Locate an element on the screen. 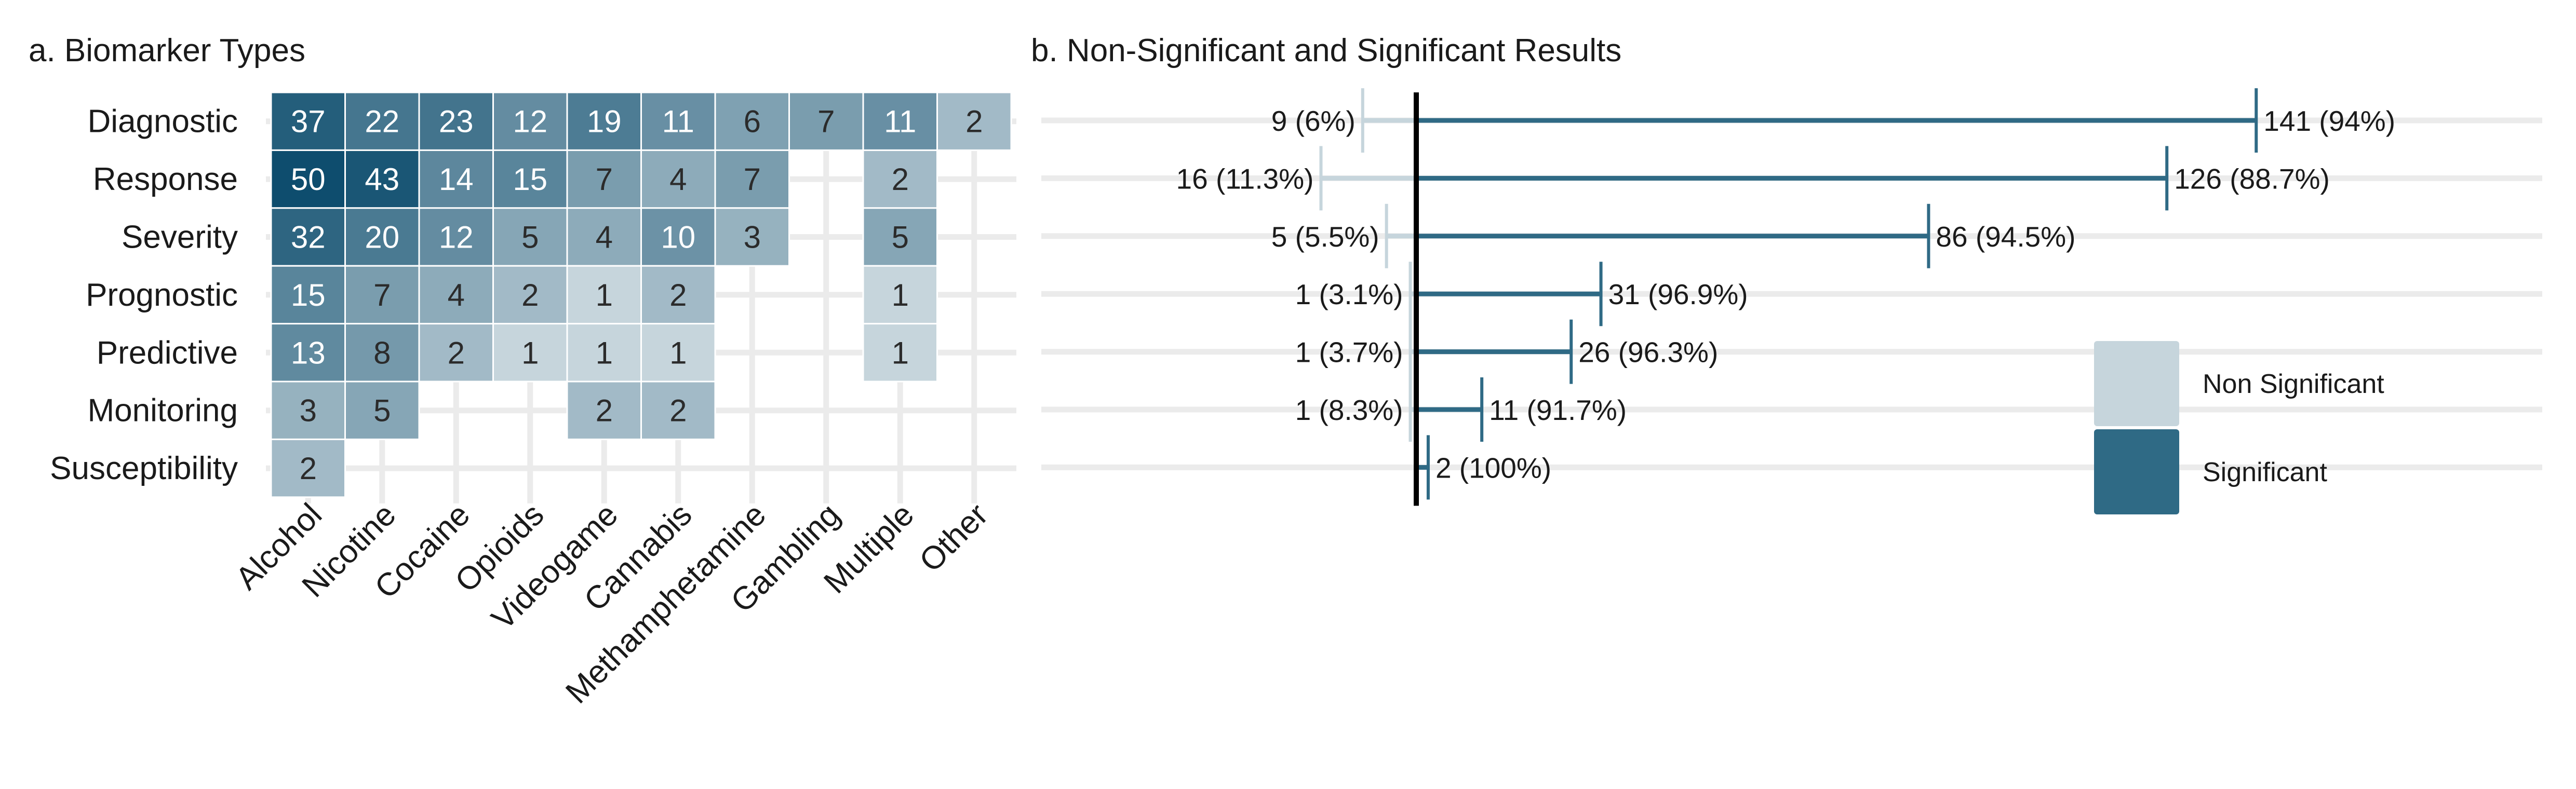 Image resolution: width=2576 pixels, height=789 pixels. heatmap-cell-prognostic-nicotine is located at coordinates (382, 295).